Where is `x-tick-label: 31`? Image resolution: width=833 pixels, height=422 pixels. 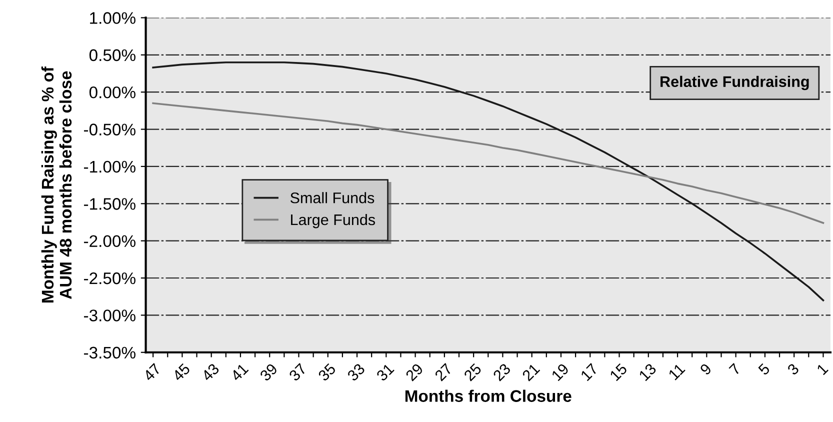
x-tick-label: 31 is located at coordinates (385, 372).